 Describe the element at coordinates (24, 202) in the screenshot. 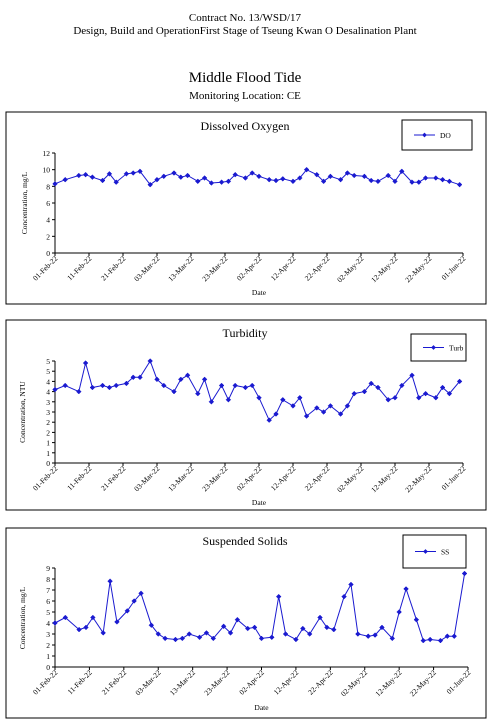

I see `y-axis-label: Concentration, mg/L` at that location.